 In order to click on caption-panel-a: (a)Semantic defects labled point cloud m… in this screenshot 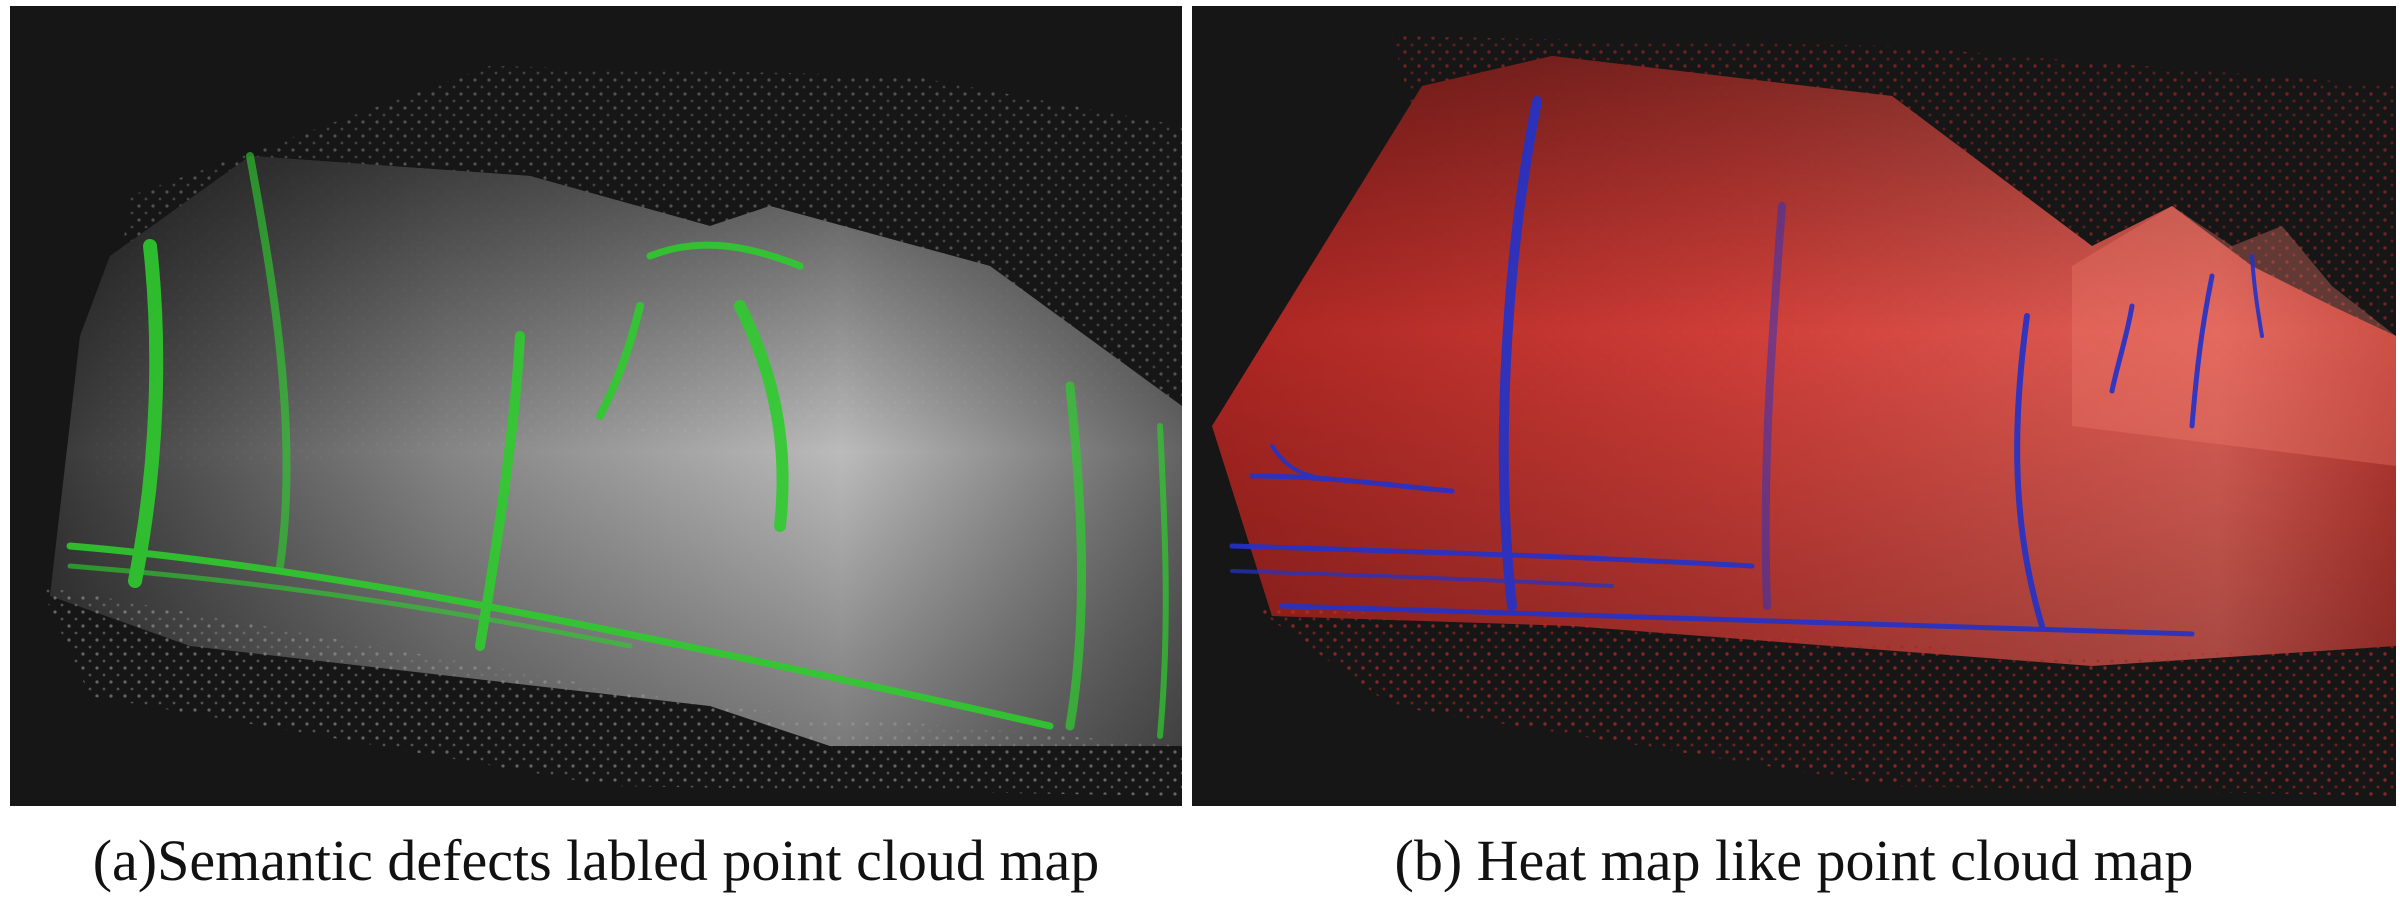, I will do `click(596, 860)`.